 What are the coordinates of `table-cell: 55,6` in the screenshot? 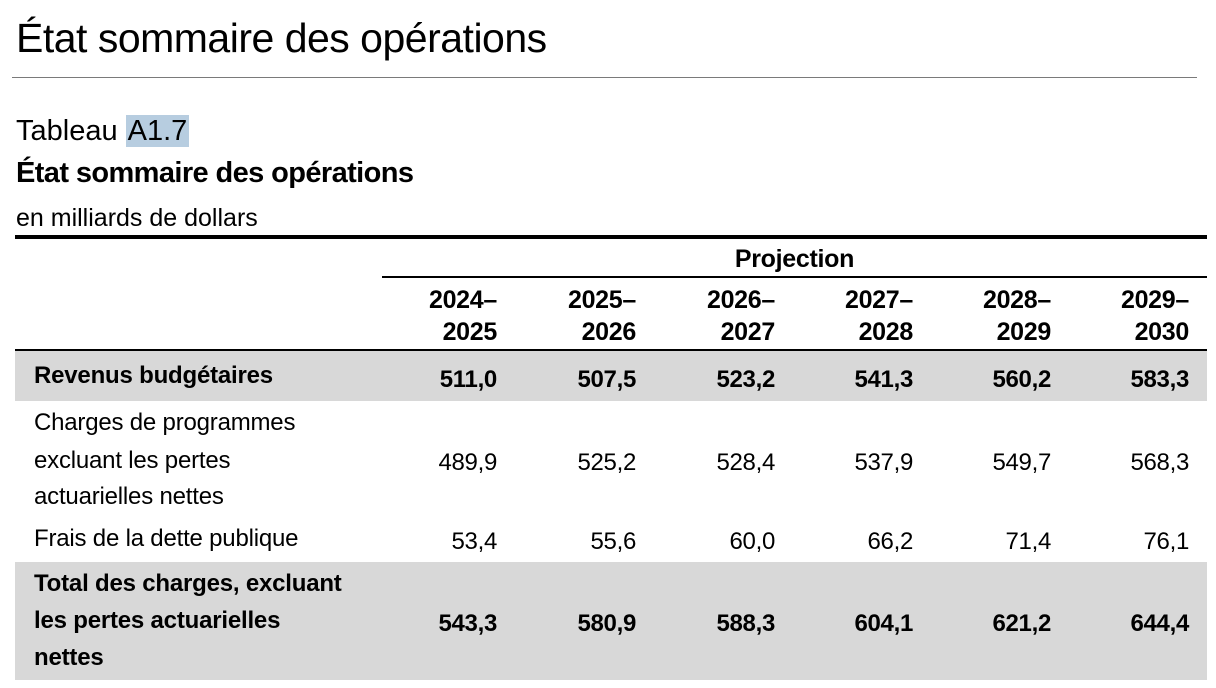 It's located at (613, 541).